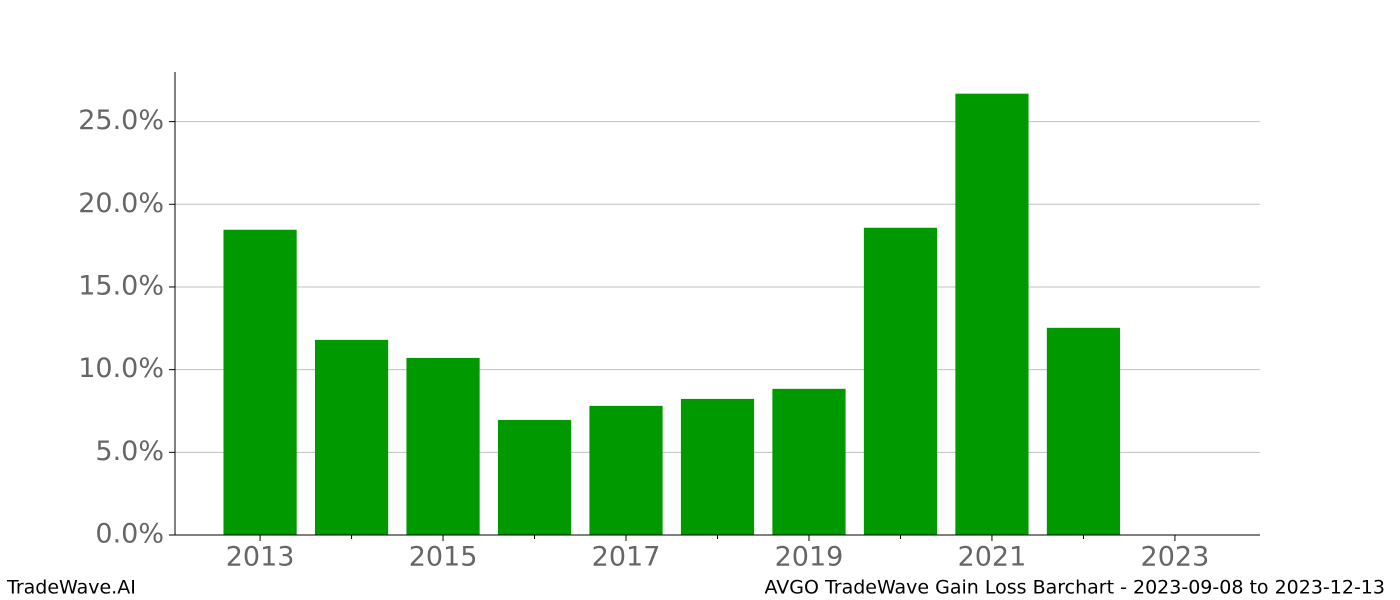 The width and height of the screenshot is (1400, 600). Describe the element at coordinates (1175, 557) in the screenshot. I see `x-tick-label: 2023` at that location.